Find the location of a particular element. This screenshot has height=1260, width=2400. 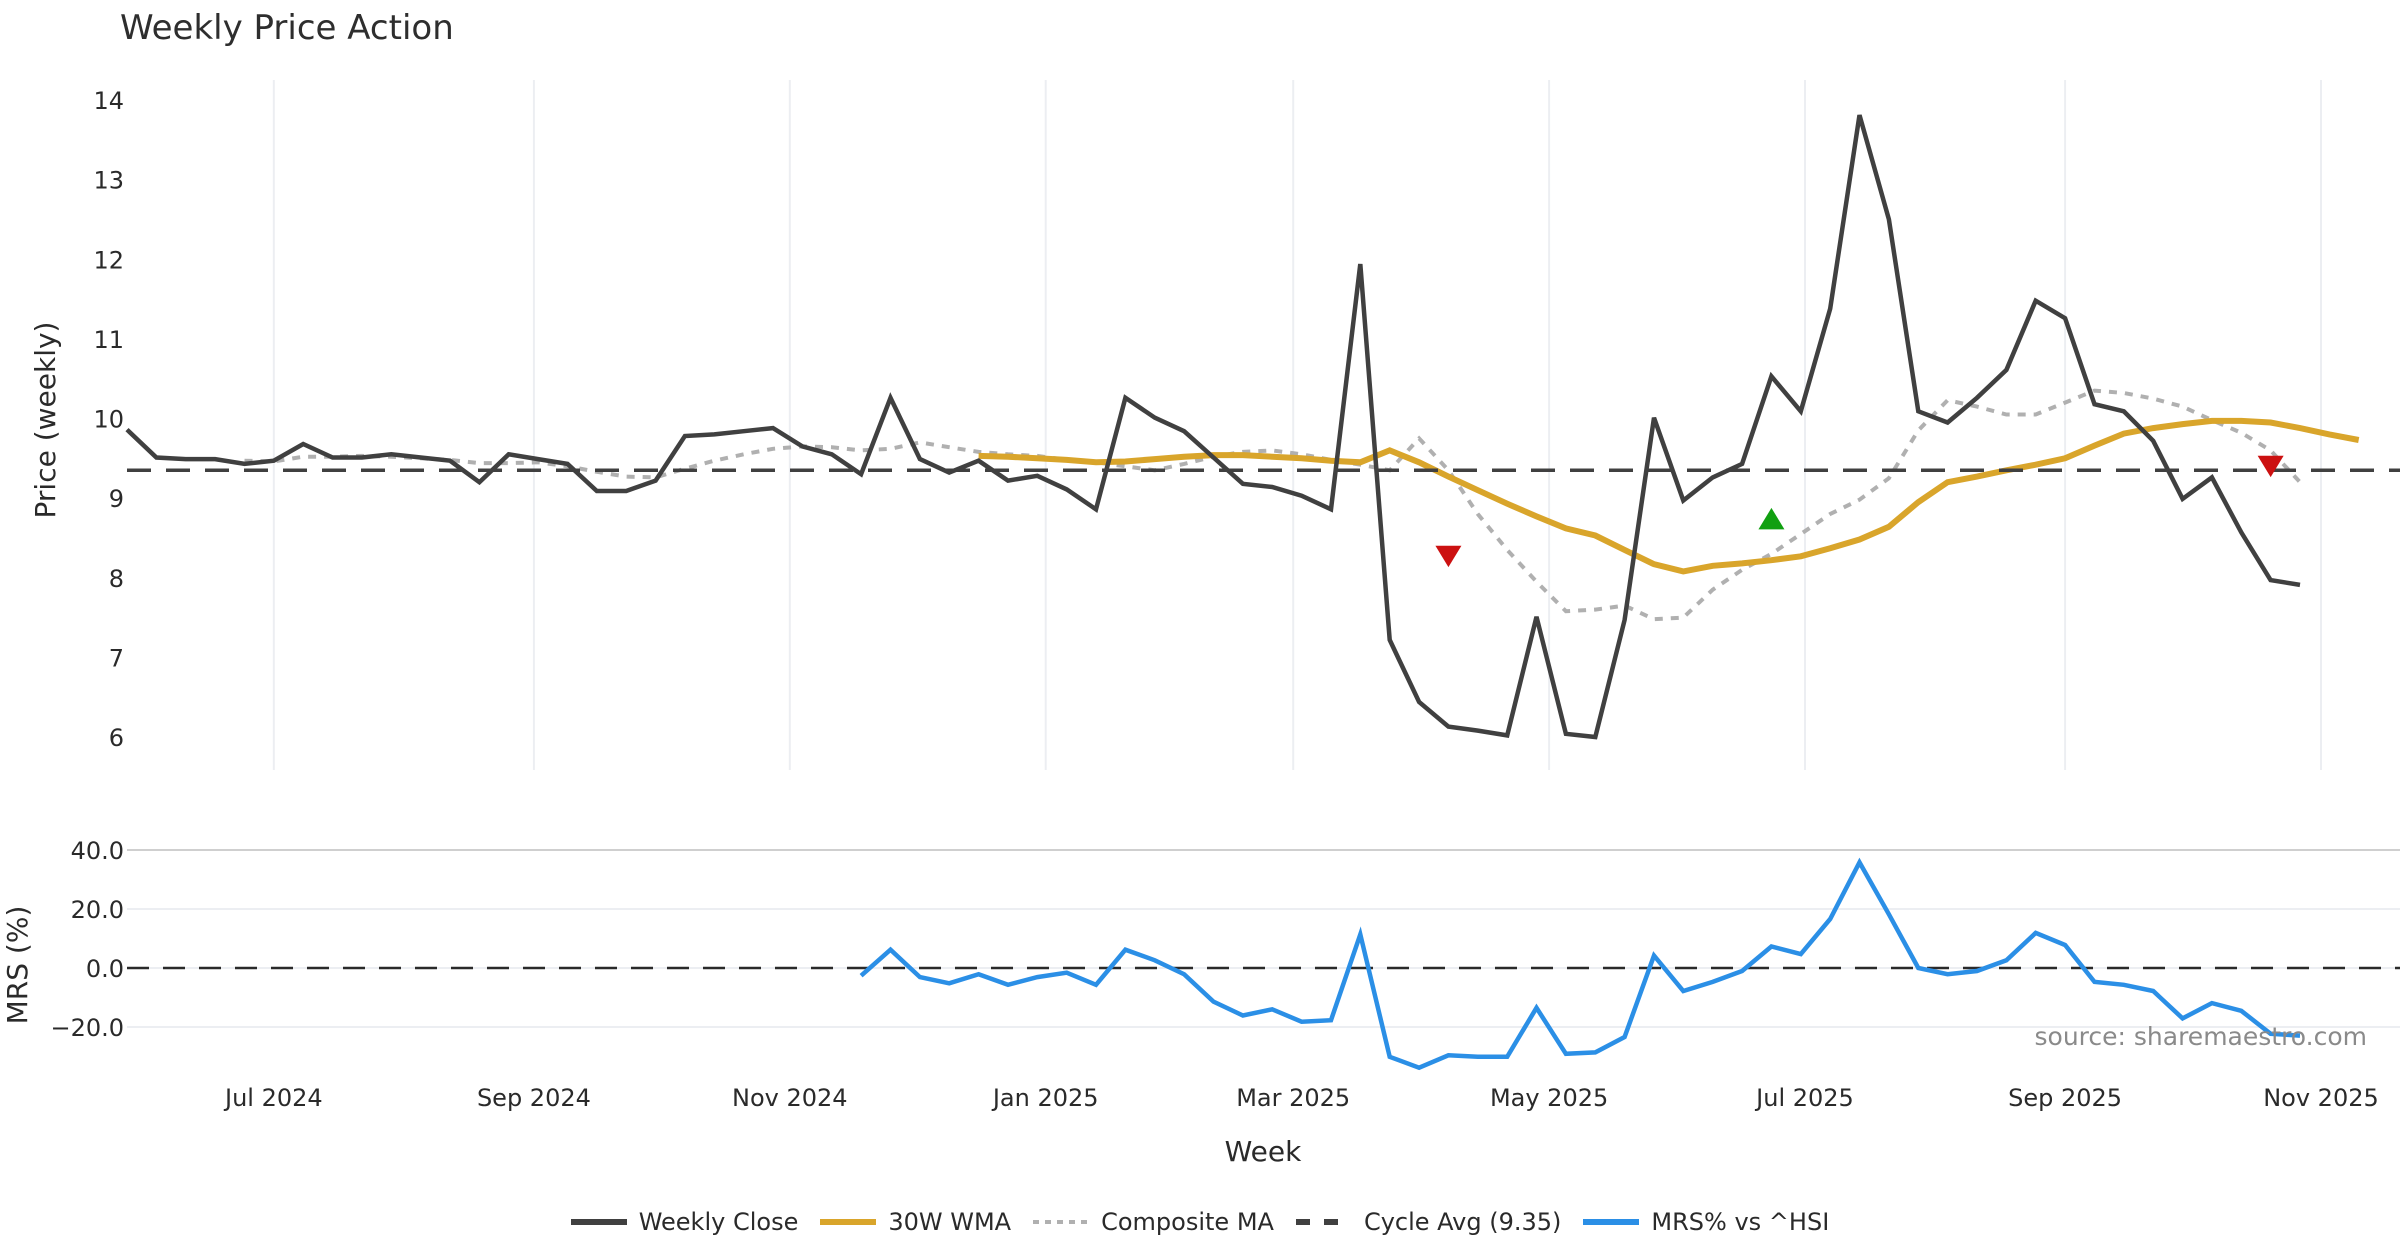

price-y-tick-label: 8 is located at coordinates (116, 579).